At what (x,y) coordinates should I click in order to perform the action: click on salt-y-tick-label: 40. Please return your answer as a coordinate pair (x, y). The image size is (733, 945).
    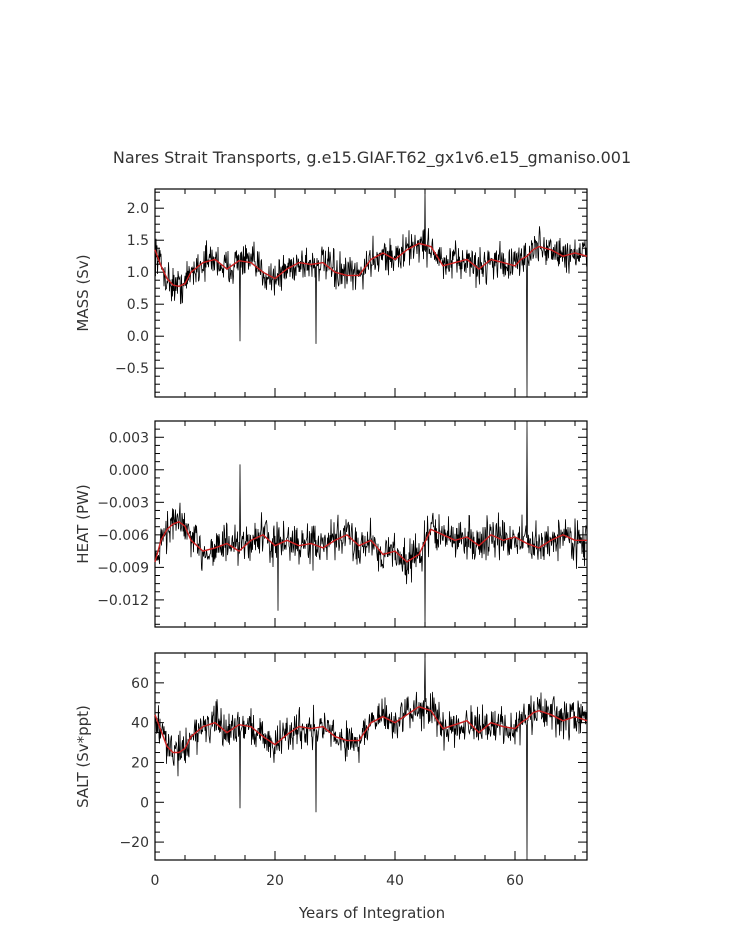
    Looking at the image, I should click on (140, 724).